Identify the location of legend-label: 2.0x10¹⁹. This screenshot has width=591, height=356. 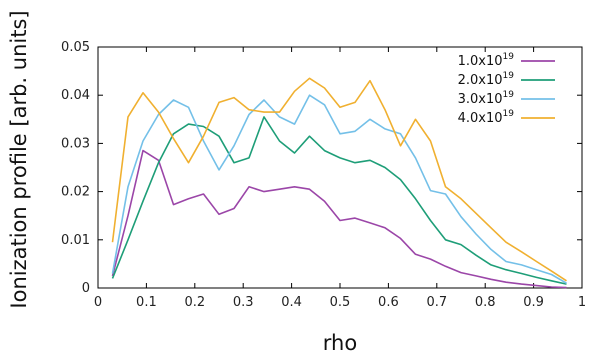
(486, 79).